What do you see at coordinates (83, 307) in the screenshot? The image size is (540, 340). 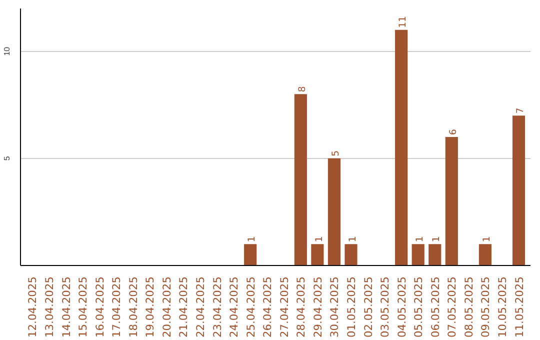 I see `x-tick-label: 15.04.2025` at bounding box center [83, 307].